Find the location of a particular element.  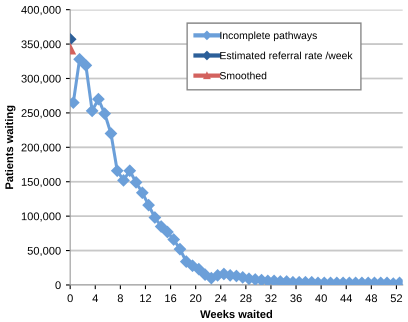

x-tick-label: 20 is located at coordinates (196, 298).